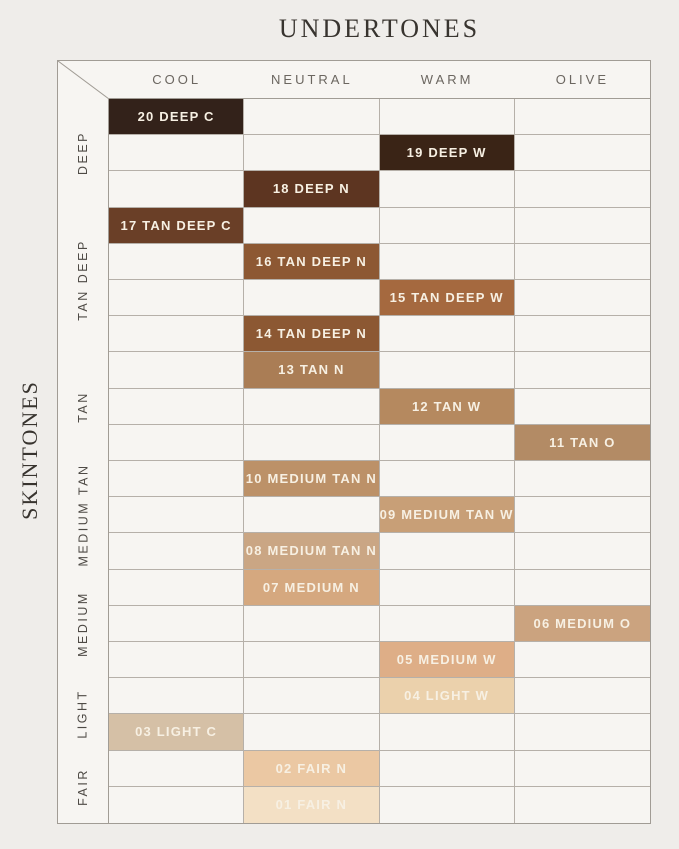 The height and width of the screenshot is (849, 679). I want to click on row-group-deep: DEEP, so click(83, 153).